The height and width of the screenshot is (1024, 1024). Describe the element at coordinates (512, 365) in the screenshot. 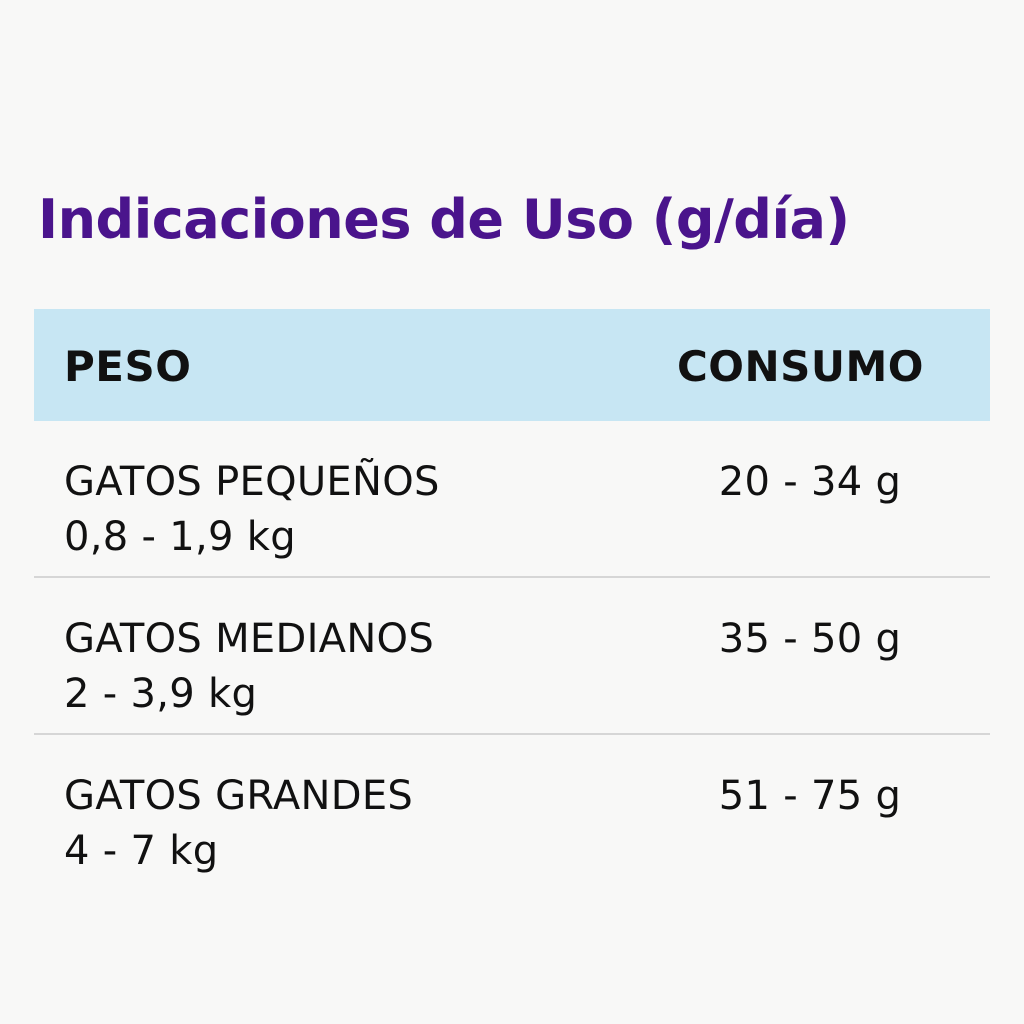

I see `table-header: PESO CONSUMO` at that location.